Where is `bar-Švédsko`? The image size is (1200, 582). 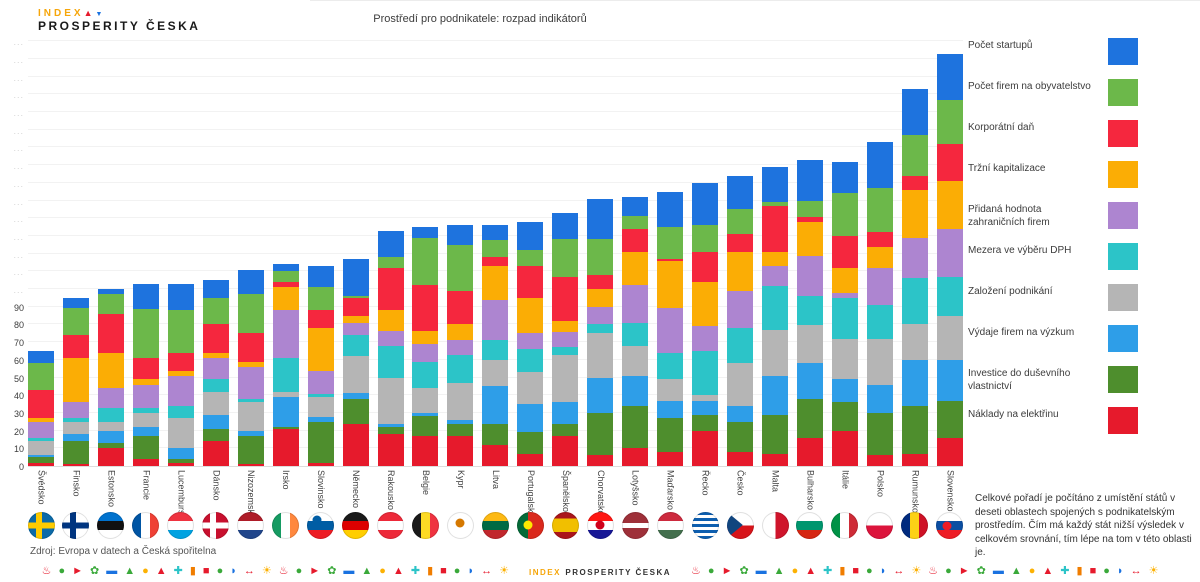
bar-Švédsko is located at coordinates (41, 408).